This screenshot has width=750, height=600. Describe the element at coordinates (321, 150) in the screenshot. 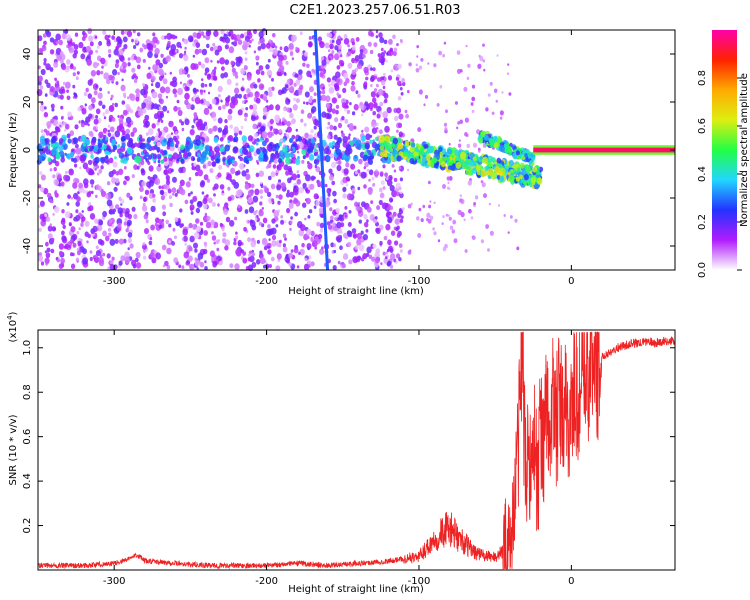

I see `streak-line` at that location.